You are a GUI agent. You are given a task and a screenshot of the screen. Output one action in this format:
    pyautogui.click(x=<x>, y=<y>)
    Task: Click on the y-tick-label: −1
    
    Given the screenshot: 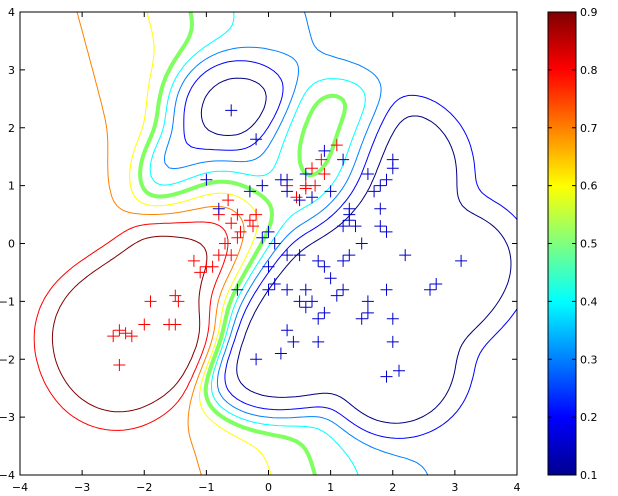 What is the action you would take?
    pyautogui.click(x=7, y=301)
    